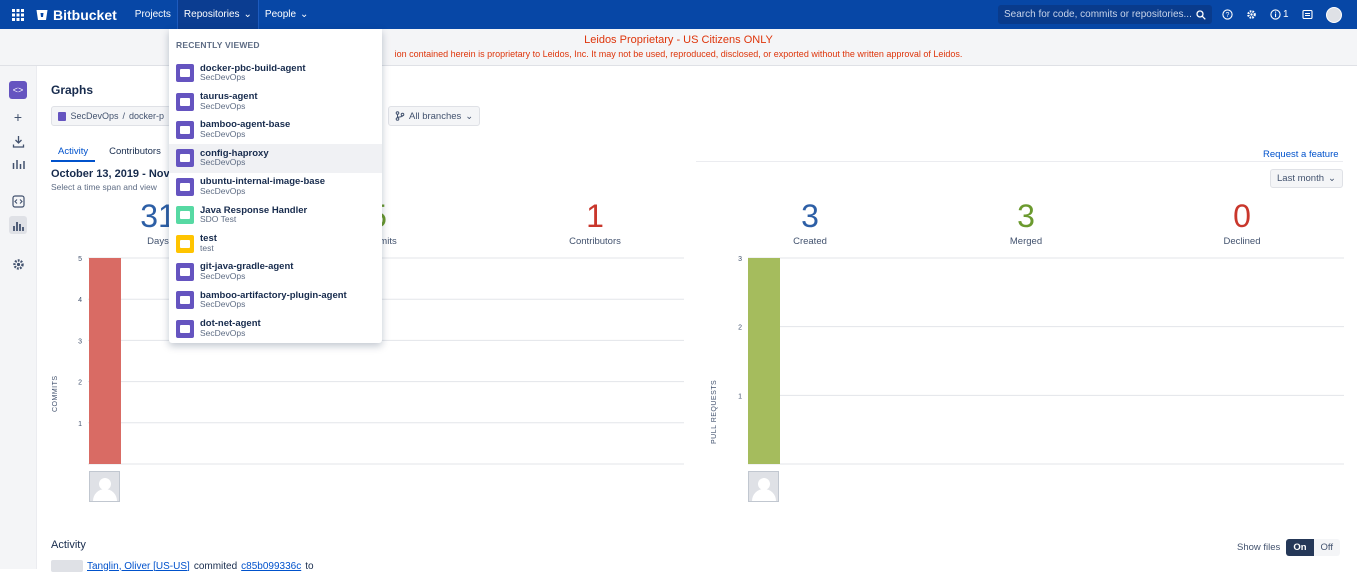 Image resolution: width=1357 pixels, height=572 pixels. Describe the element at coordinates (18, 163) in the screenshot. I see `insights-icon` at that location.